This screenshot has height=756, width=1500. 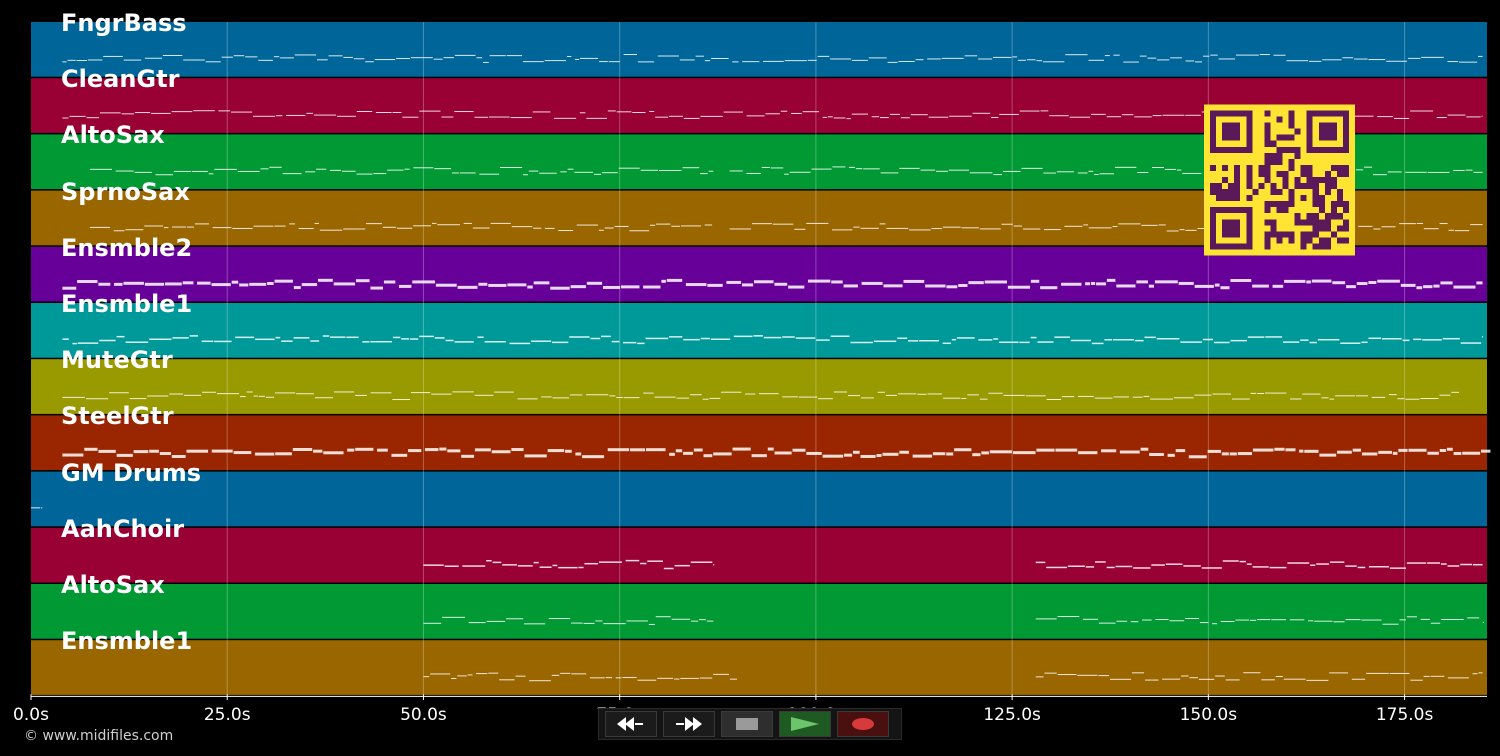 What do you see at coordinates (805, 724) in the screenshot?
I see `play-button` at bounding box center [805, 724].